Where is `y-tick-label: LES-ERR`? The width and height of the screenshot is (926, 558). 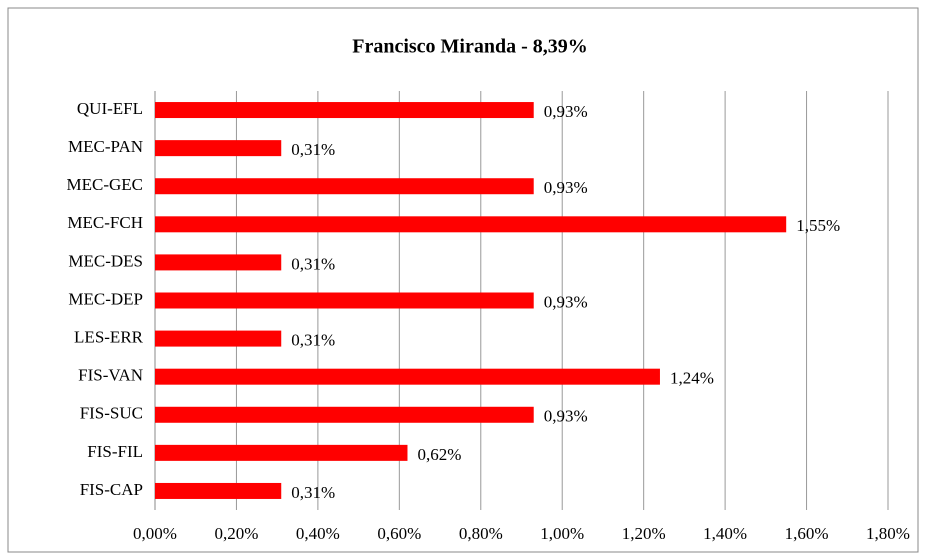
y-tick-label: LES-ERR is located at coordinates (109, 336).